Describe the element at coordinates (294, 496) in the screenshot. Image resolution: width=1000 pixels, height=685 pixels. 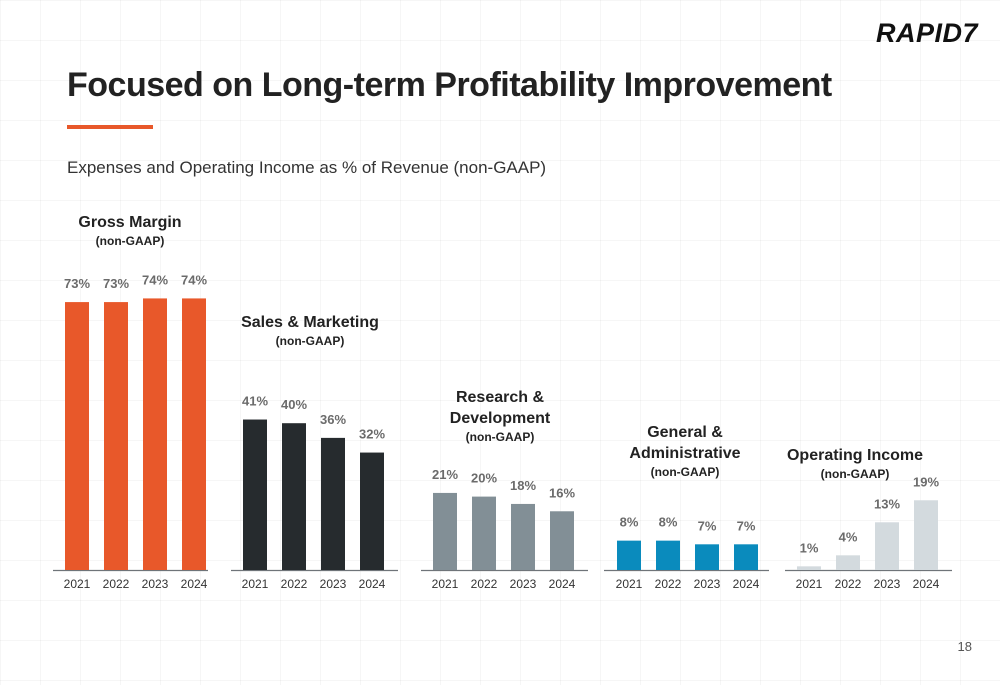
I see `sales-marketing-bar-2022` at that location.